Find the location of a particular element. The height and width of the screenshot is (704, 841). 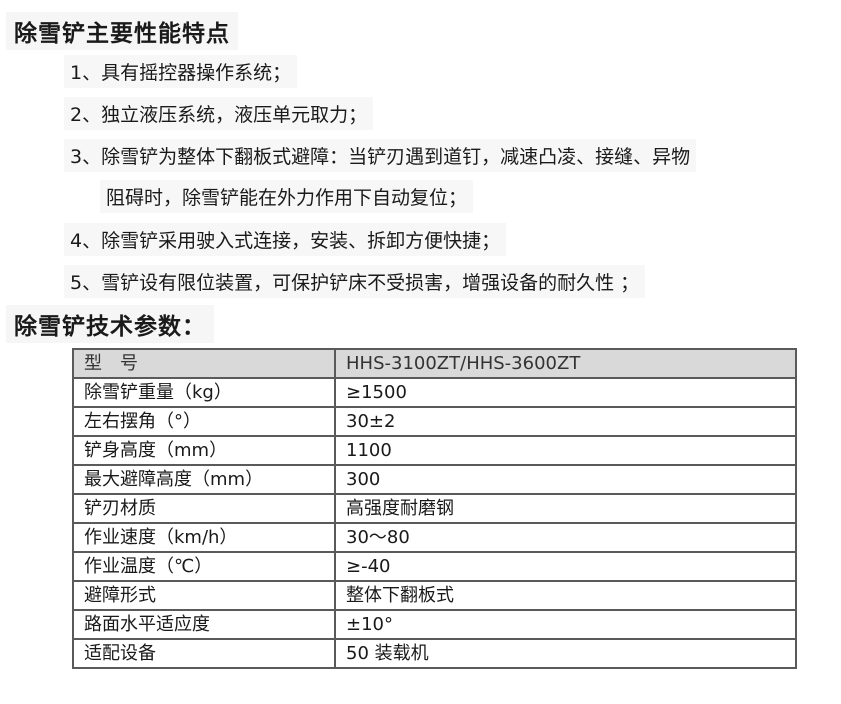

spec-key: 适配设备 is located at coordinates (204, 653).